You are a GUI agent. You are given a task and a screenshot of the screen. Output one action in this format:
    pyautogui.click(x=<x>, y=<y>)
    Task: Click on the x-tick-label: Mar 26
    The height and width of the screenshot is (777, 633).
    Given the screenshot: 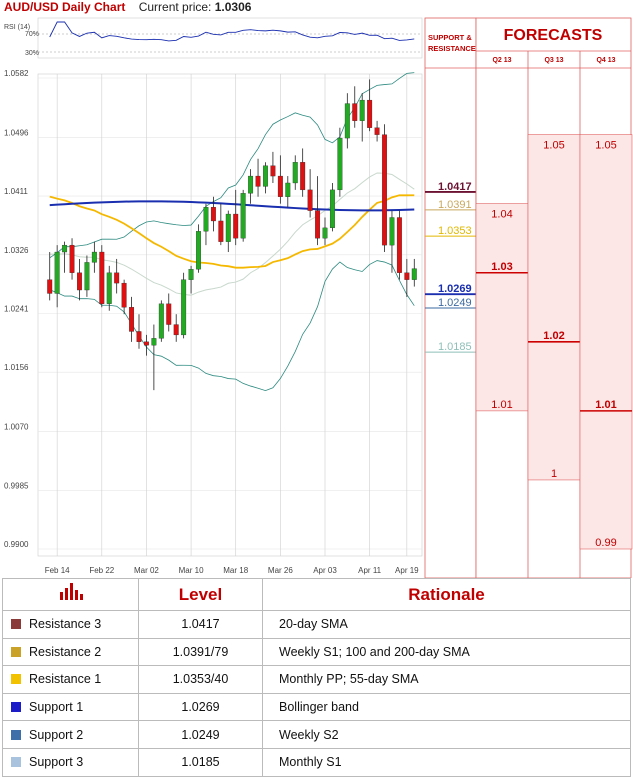 What is the action you would take?
    pyautogui.click(x=280, y=570)
    